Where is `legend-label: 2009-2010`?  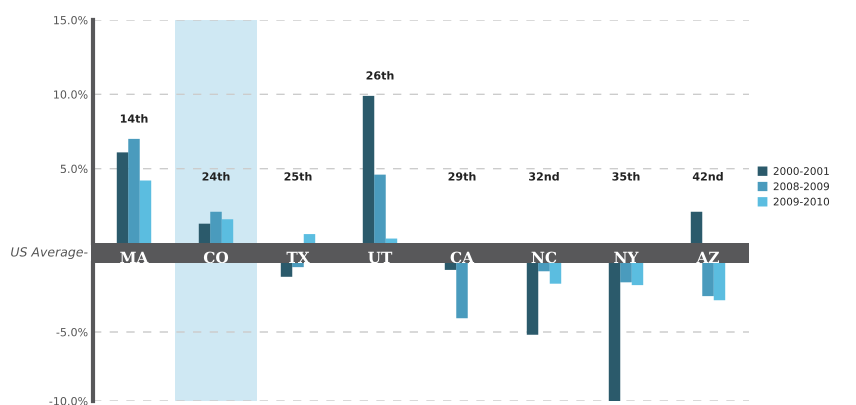
legend-label: 2009-2010 is located at coordinates (802, 202).